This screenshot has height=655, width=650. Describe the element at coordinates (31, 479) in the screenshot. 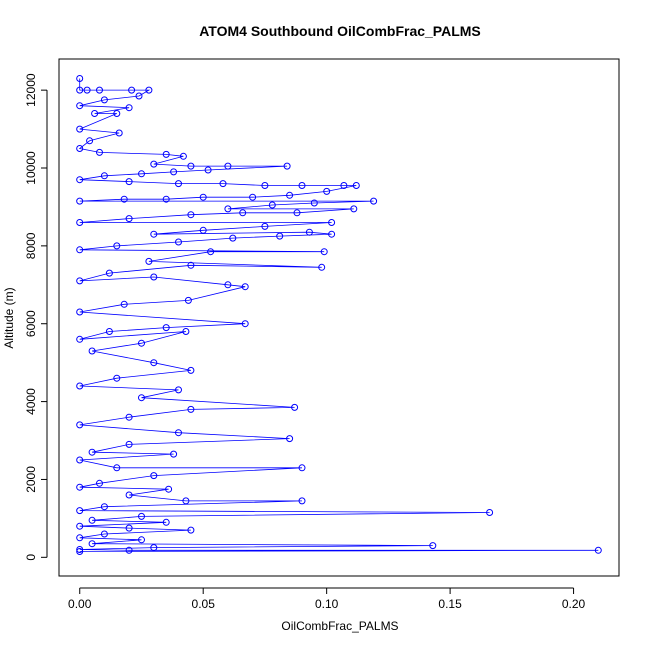

I see `y-tick-label: 2000` at that location.